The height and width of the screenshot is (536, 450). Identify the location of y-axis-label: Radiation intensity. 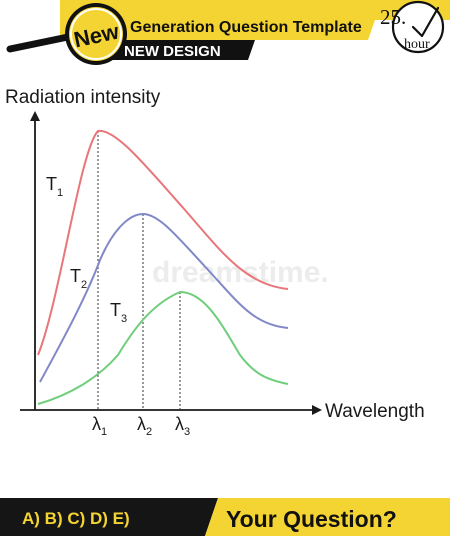
(83, 97).